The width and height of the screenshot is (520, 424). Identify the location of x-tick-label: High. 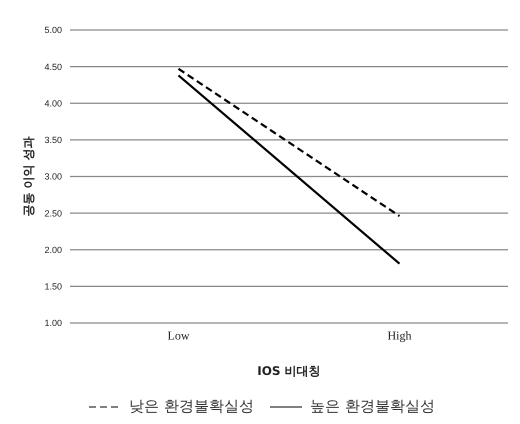
(400, 335).